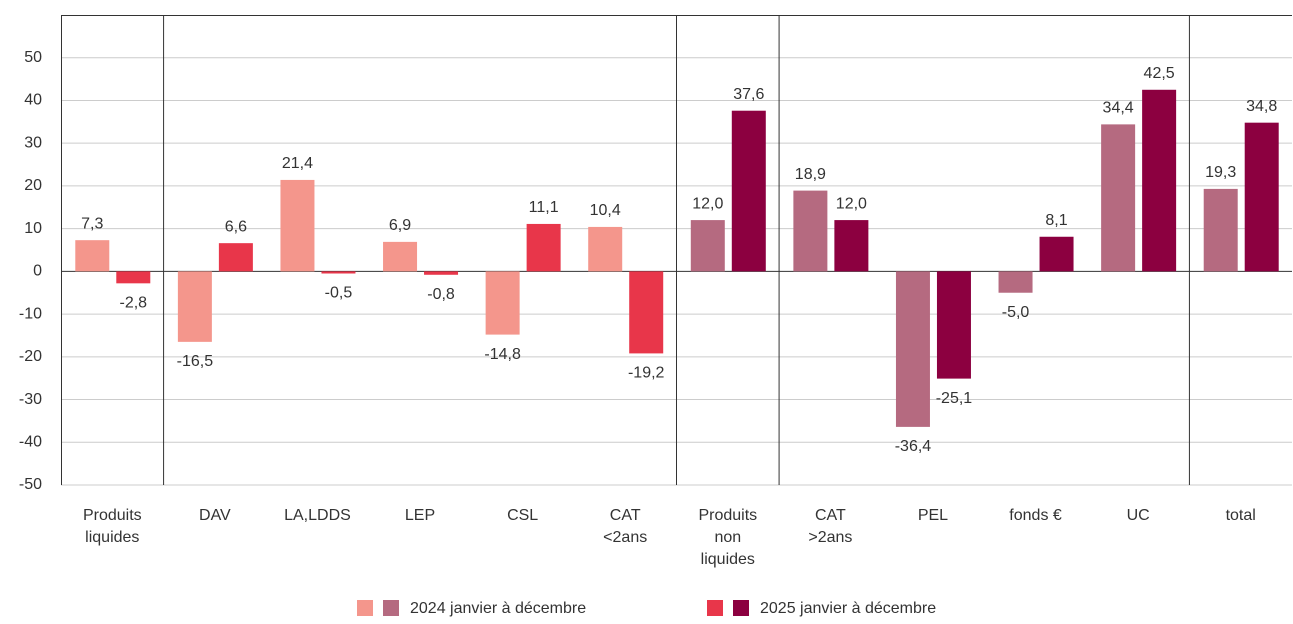 The height and width of the screenshot is (624, 1293). What do you see at coordinates (1241, 515) in the screenshot?
I see `x-tick-label: total` at bounding box center [1241, 515].